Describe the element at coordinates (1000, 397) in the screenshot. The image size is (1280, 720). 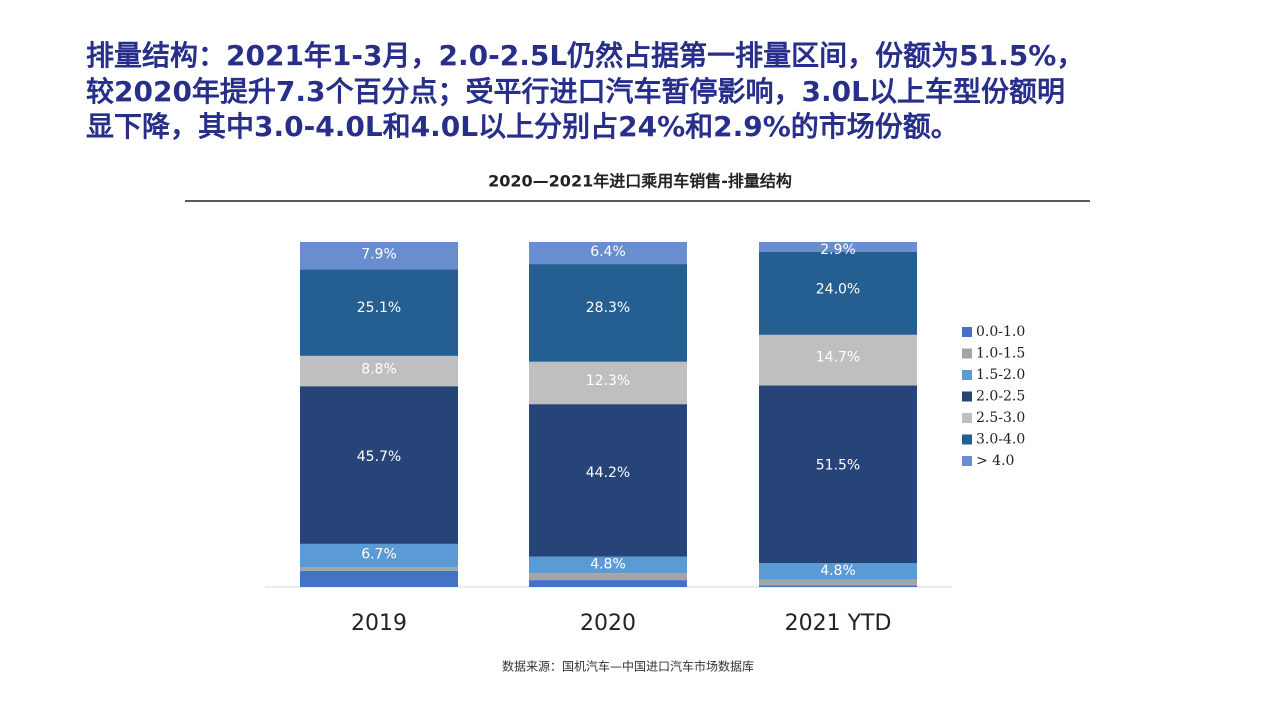
I see `legend-label: 2.0-2.5` at that location.